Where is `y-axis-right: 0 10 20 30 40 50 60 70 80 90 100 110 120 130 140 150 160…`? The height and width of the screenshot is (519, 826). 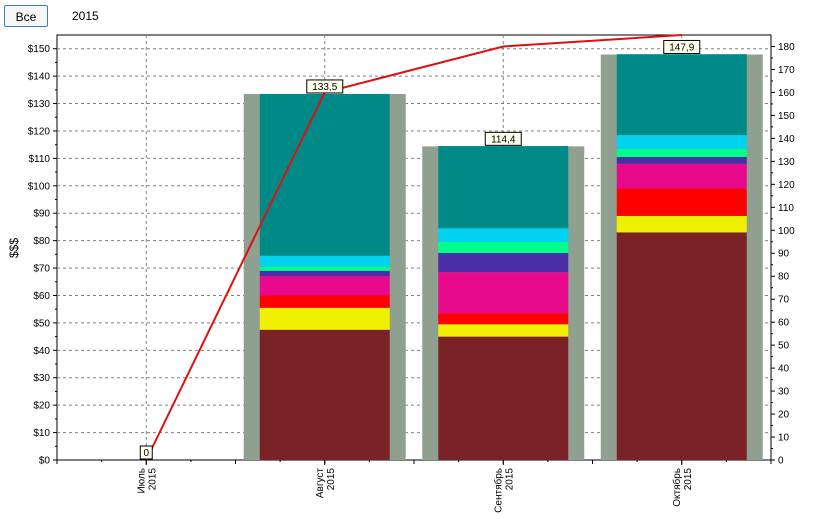
y-axis-right: 0 10 20 30 40 50 60 70 80 90 100 110 120 130 140 150 160… is located at coordinates (783, 254).